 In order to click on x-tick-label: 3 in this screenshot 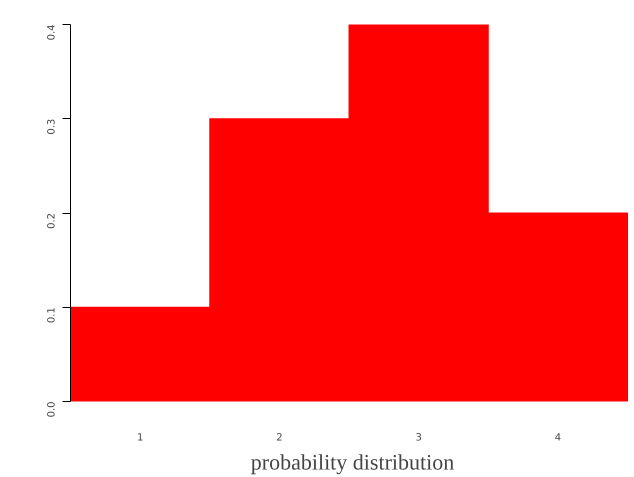, I will do `click(418, 438)`.